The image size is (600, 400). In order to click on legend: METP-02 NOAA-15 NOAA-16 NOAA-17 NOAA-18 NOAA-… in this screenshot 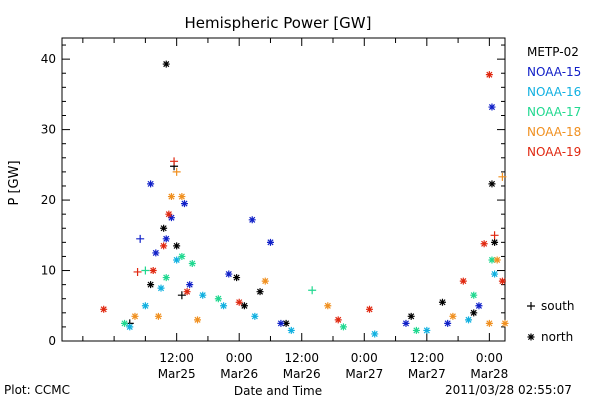, I will do `click(554, 102)`.